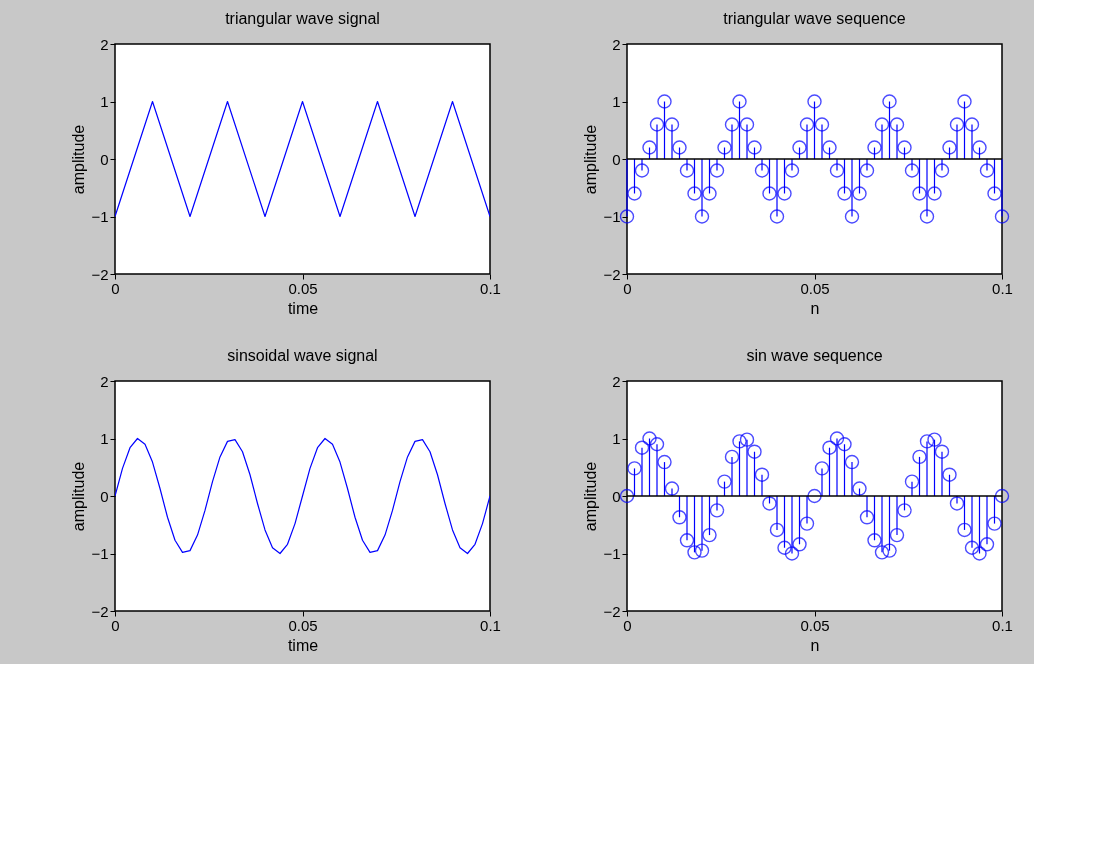 This screenshot has width=1120, height=846. What do you see at coordinates (302, 496) in the screenshot?
I see `line-series` at bounding box center [302, 496].